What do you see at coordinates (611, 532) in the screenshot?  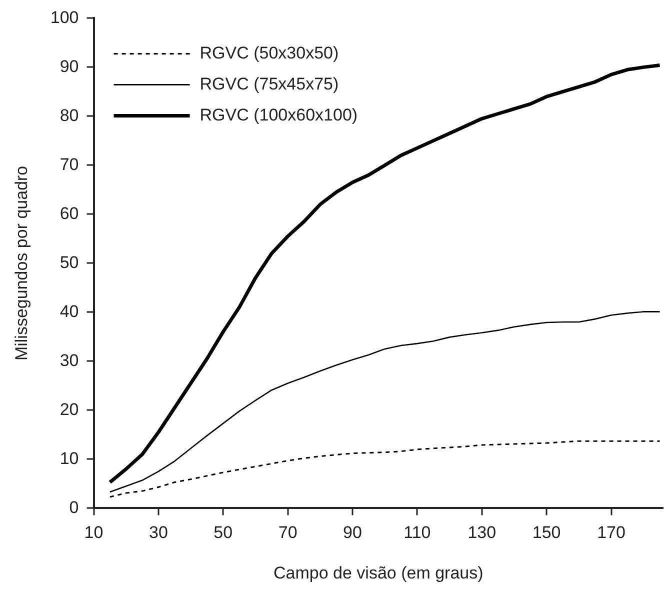 I see `x-tick-label: 170` at bounding box center [611, 532].